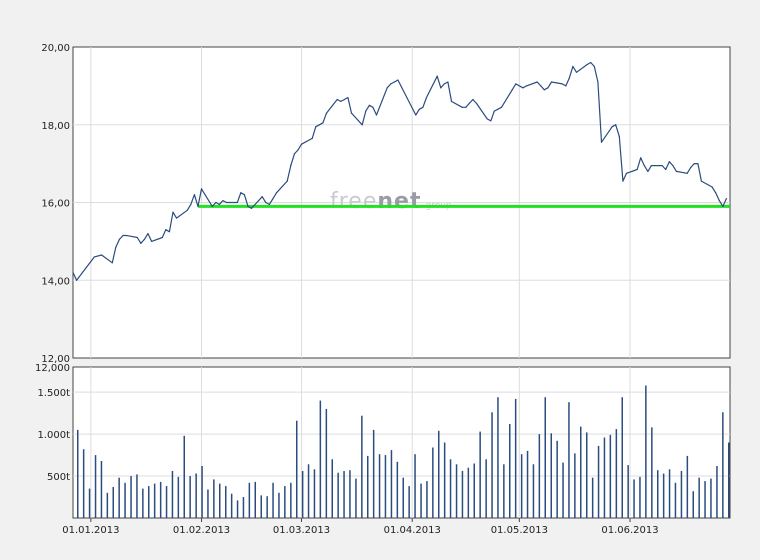 Image resolution: width=760 pixels, height=560 pixels. What do you see at coordinates (55, 126) in the screenshot?
I see `price-y-tick-label: 18,00` at bounding box center [55, 126].